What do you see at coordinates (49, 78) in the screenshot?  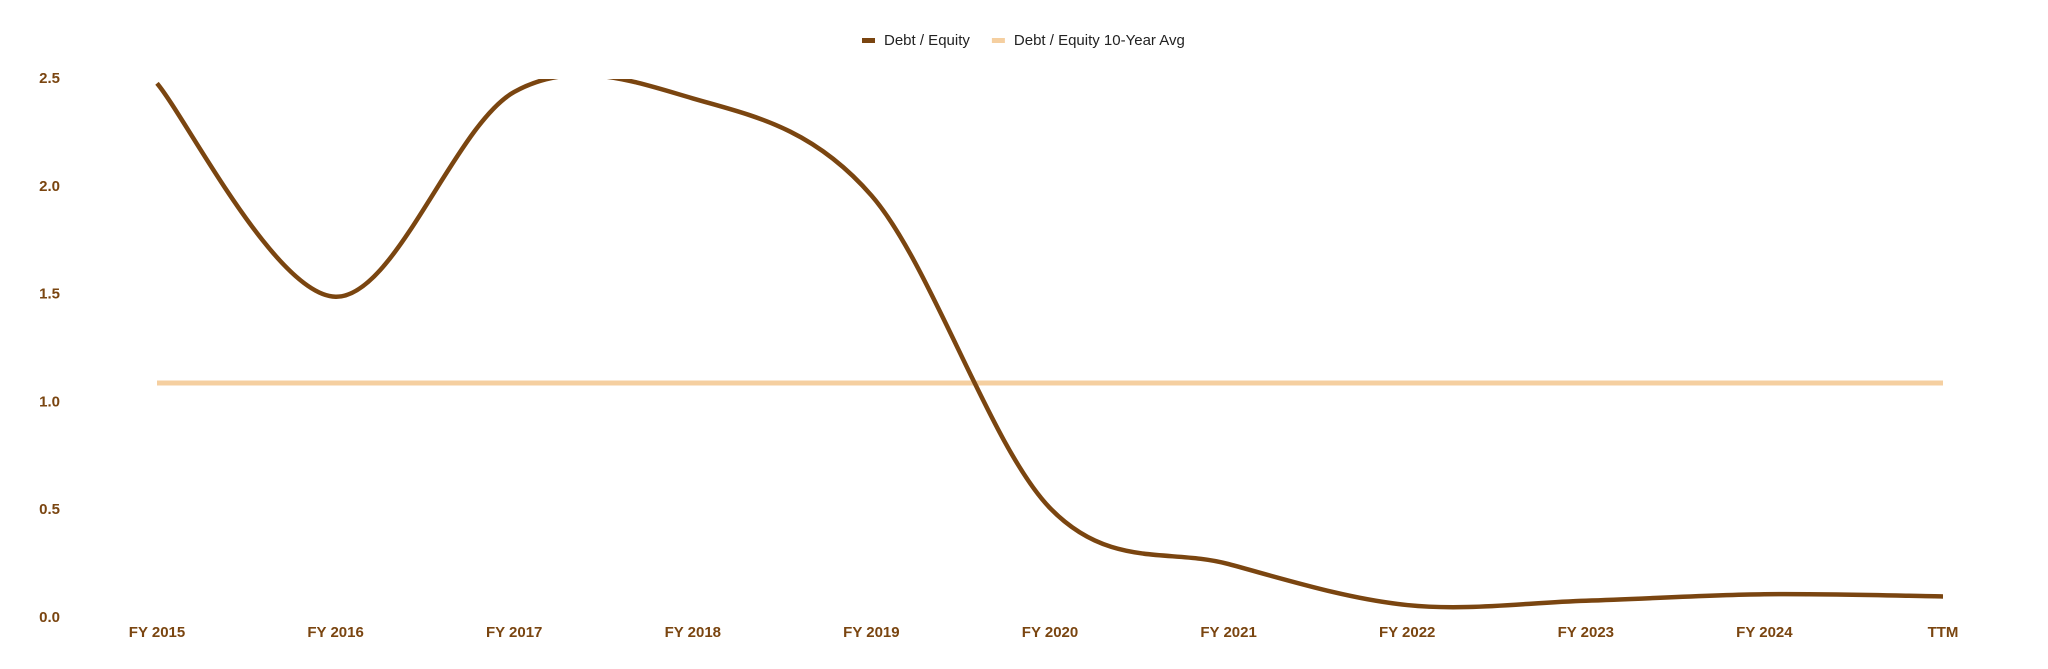 I see `y-tick-label: 2.5` at bounding box center [49, 78].